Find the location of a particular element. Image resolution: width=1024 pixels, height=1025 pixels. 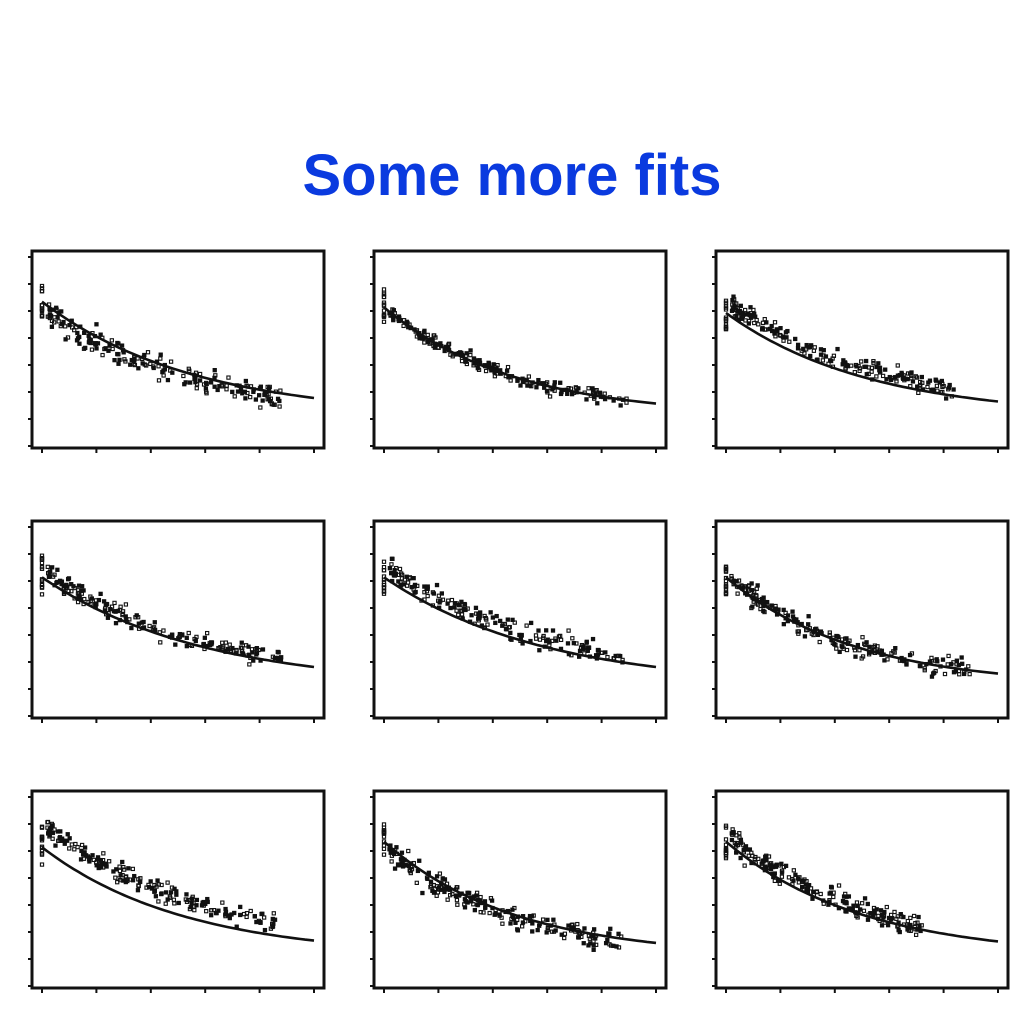

scatter-plot is located at coordinates (177, 351).